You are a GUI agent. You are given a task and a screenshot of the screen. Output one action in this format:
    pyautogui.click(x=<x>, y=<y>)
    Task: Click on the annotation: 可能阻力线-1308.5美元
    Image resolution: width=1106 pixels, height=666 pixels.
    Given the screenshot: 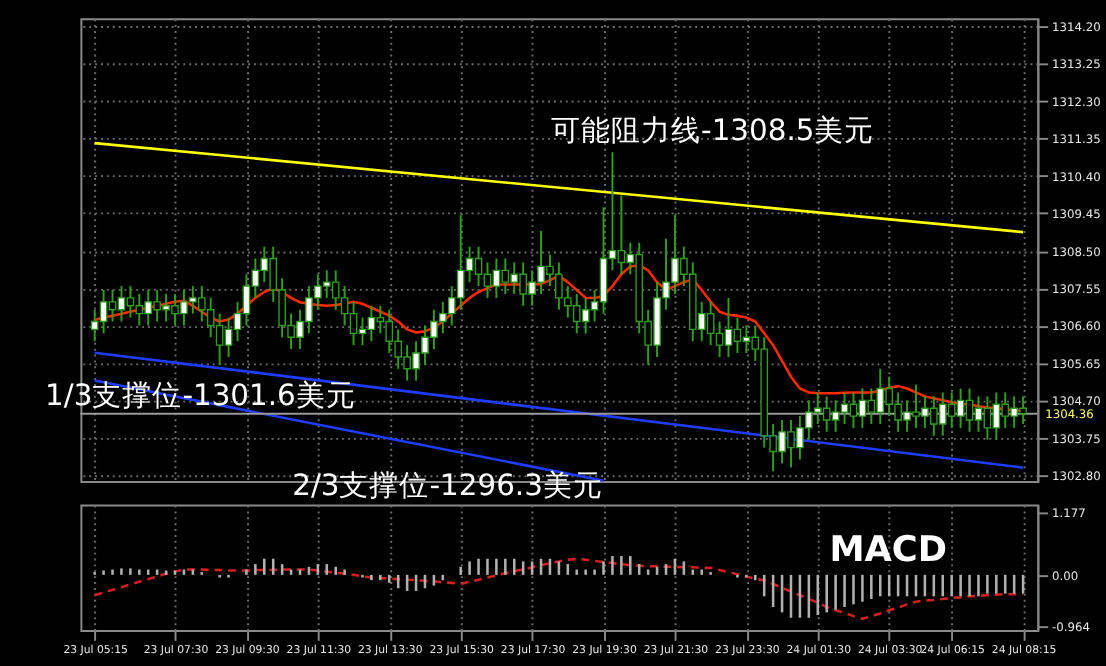 What is the action you would take?
    pyautogui.click(x=713, y=130)
    